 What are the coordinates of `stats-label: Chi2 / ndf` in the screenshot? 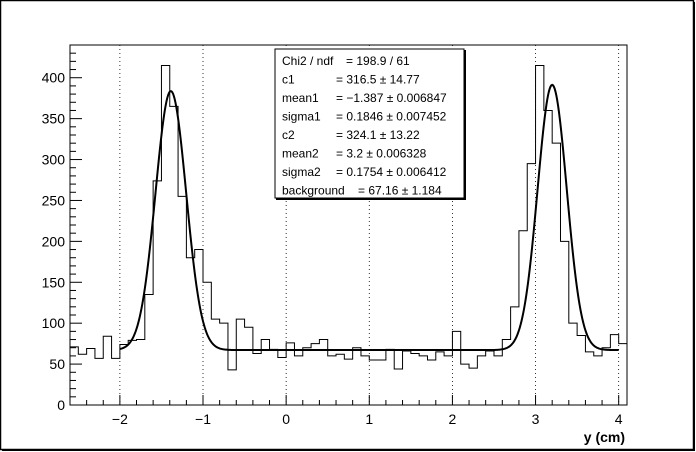 It's located at (308, 61).